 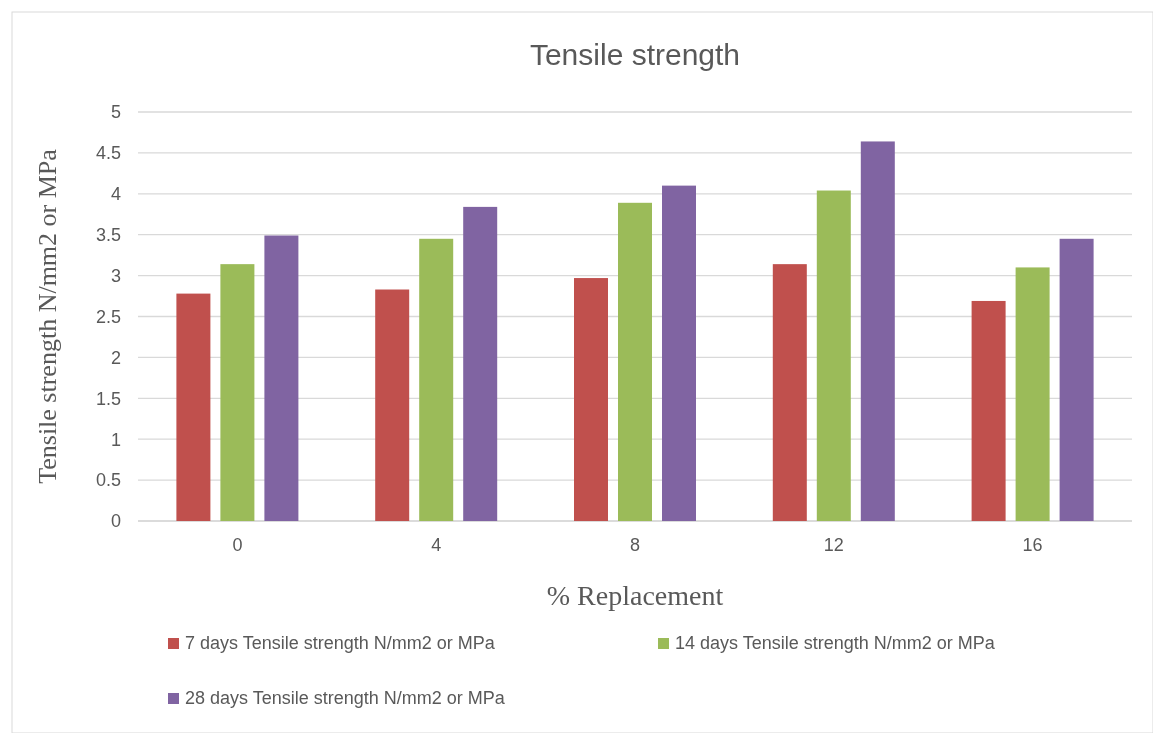 I want to click on y-tick-label: 0.5, so click(x=108, y=480).